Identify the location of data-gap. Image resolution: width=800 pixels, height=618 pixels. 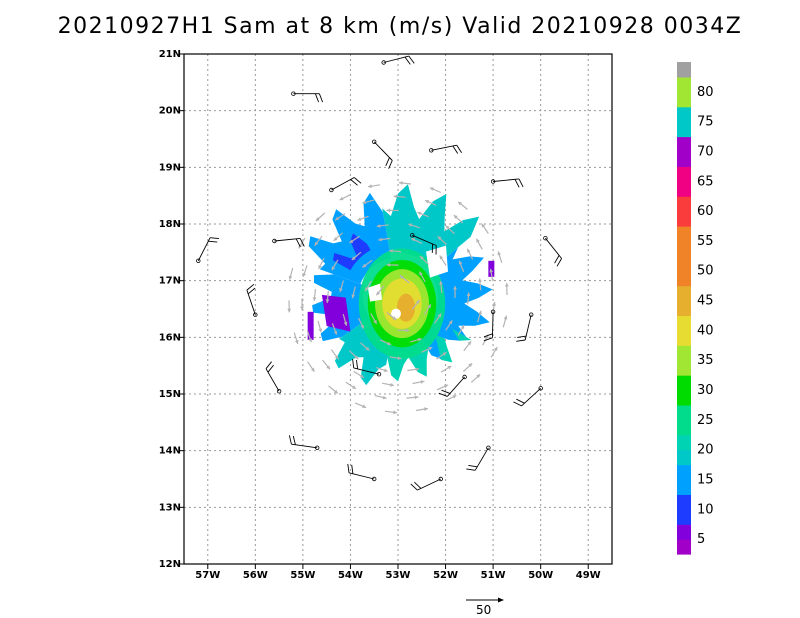
(375, 292).